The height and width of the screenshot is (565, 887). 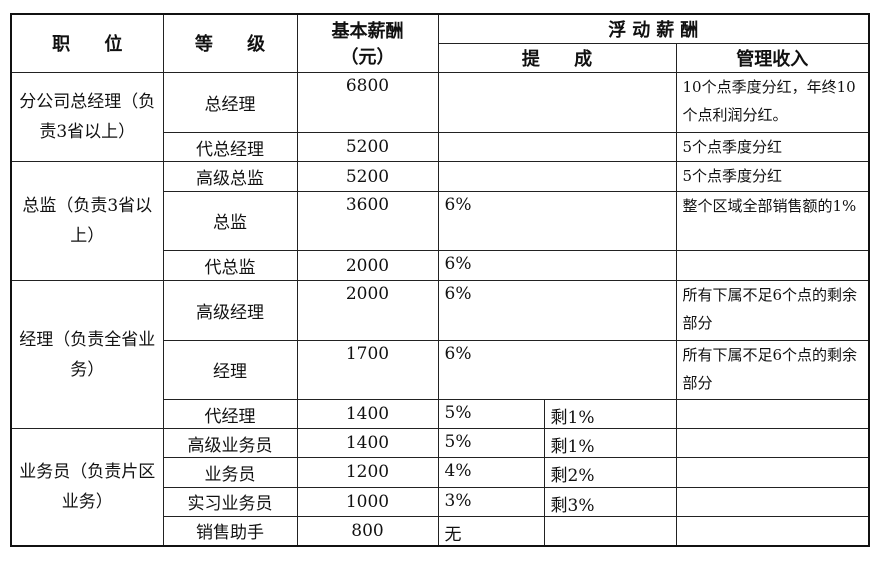 What do you see at coordinates (367, 58) in the screenshot?
I see `header-base-pay-unit: （元）` at bounding box center [367, 58].